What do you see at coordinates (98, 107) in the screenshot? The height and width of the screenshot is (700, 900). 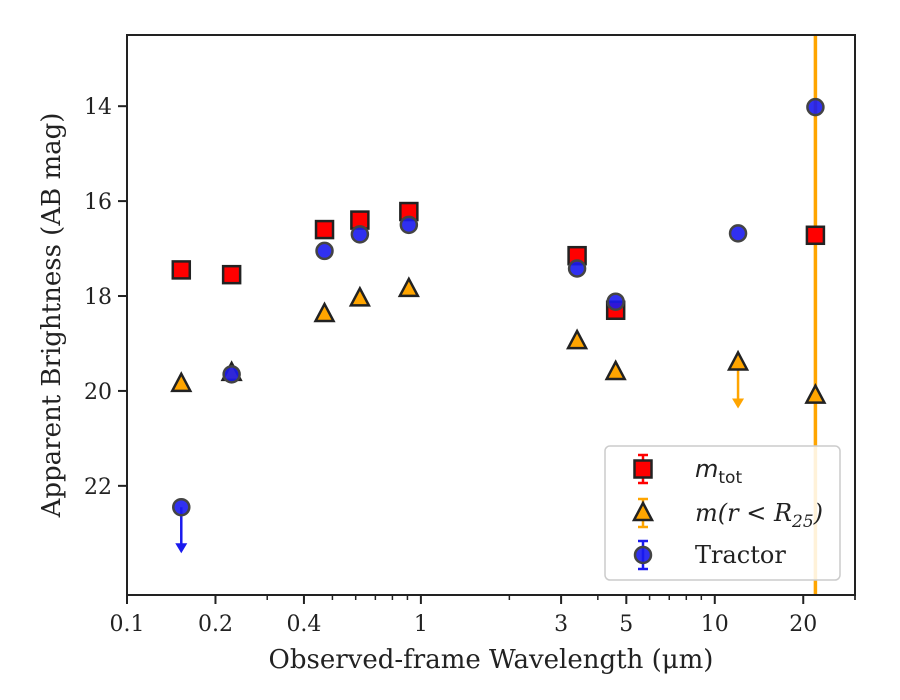 I see `y-tick-label: 14` at bounding box center [98, 107].